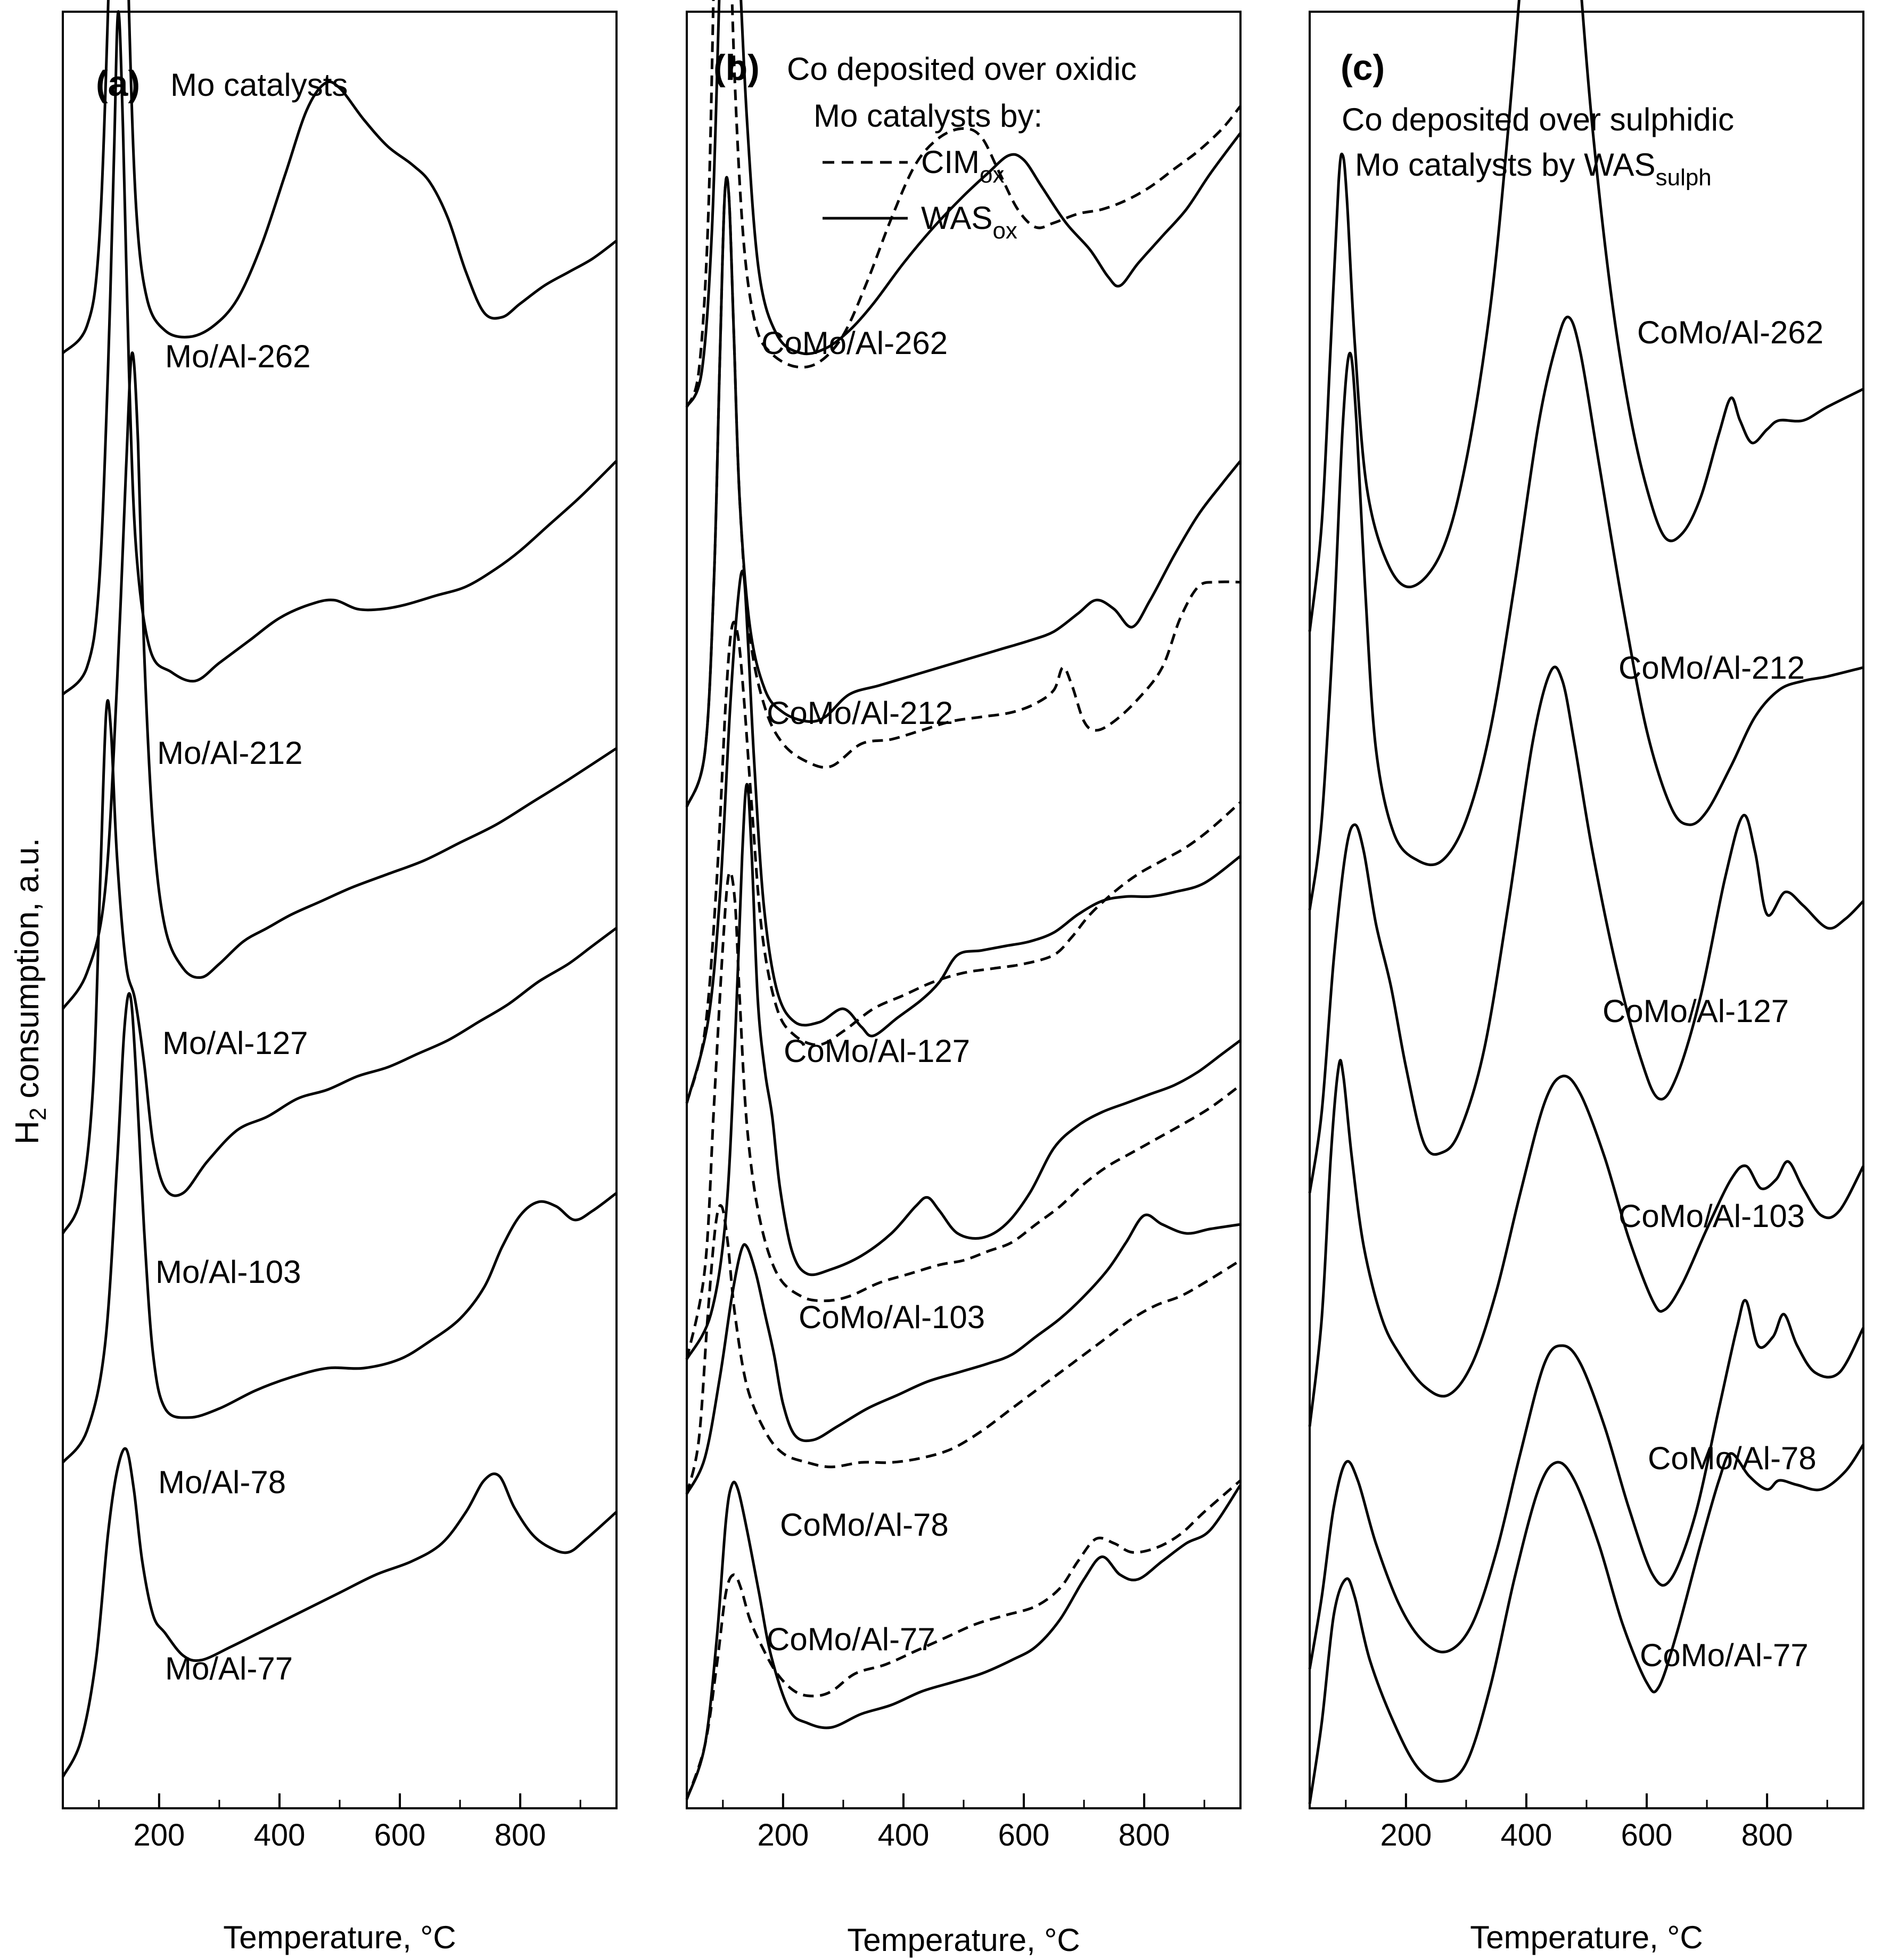 Image resolution: width=1882 pixels, height=1960 pixels. What do you see at coordinates (118, 83) in the screenshot?
I see `panel-a-letter: (a)` at bounding box center [118, 83].